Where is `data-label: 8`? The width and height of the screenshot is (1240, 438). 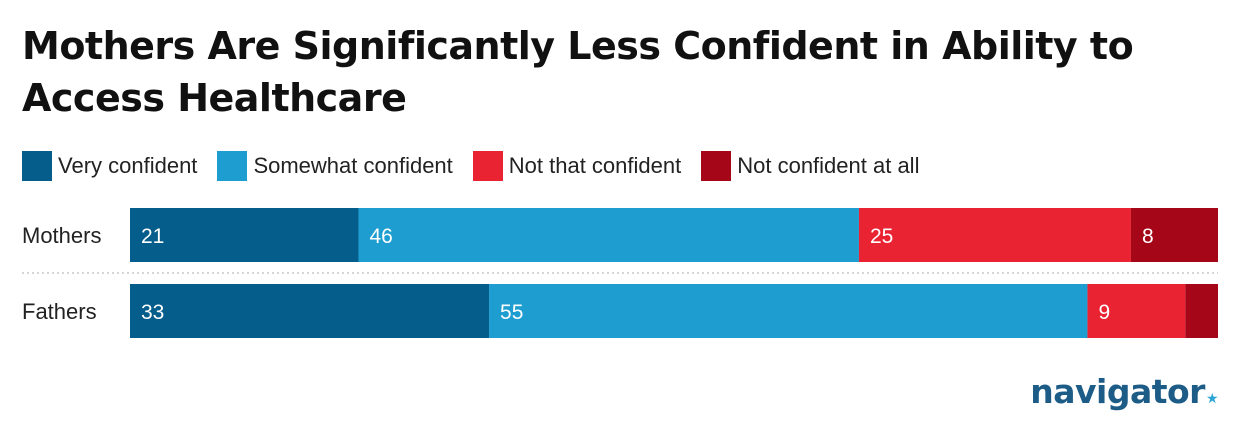 data-label: 8 is located at coordinates (1148, 236).